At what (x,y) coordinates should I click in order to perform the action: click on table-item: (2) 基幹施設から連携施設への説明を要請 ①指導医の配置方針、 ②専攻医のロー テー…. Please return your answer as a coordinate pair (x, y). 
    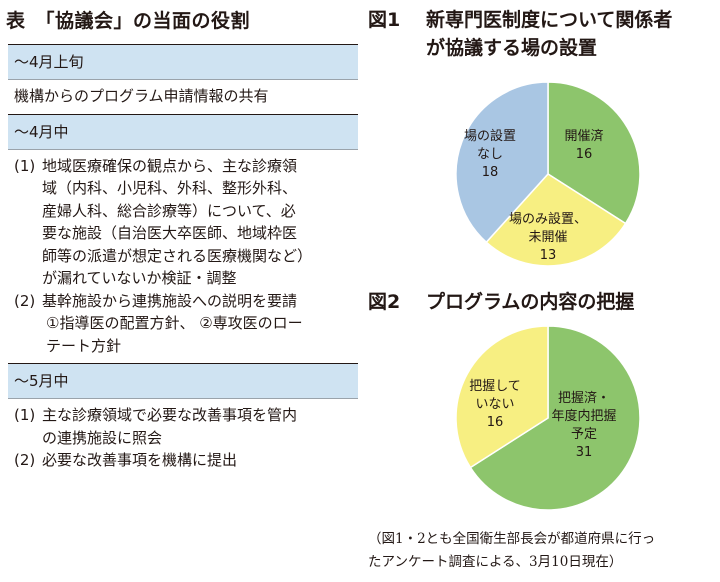
    Looking at the image, I should click on (183, 324).